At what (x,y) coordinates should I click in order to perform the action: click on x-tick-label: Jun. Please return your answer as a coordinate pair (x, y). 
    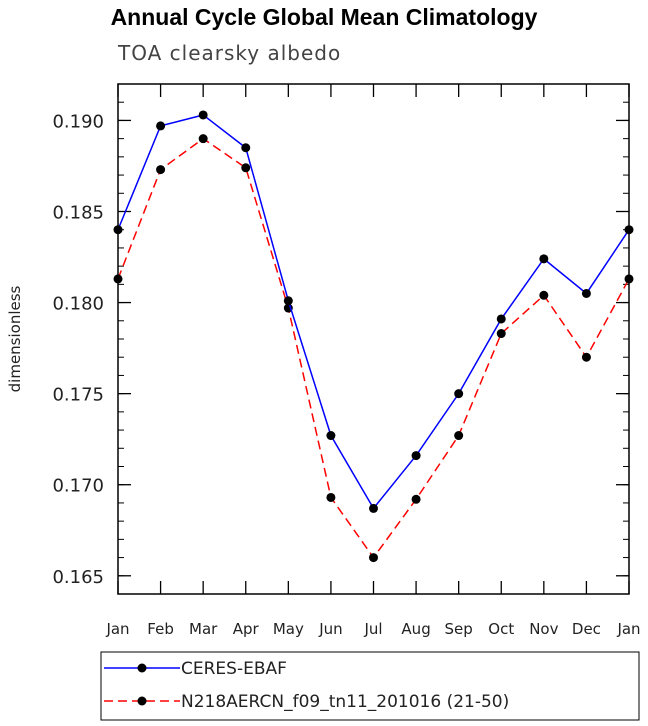
    Looking at the image, I should click on (330, 629).